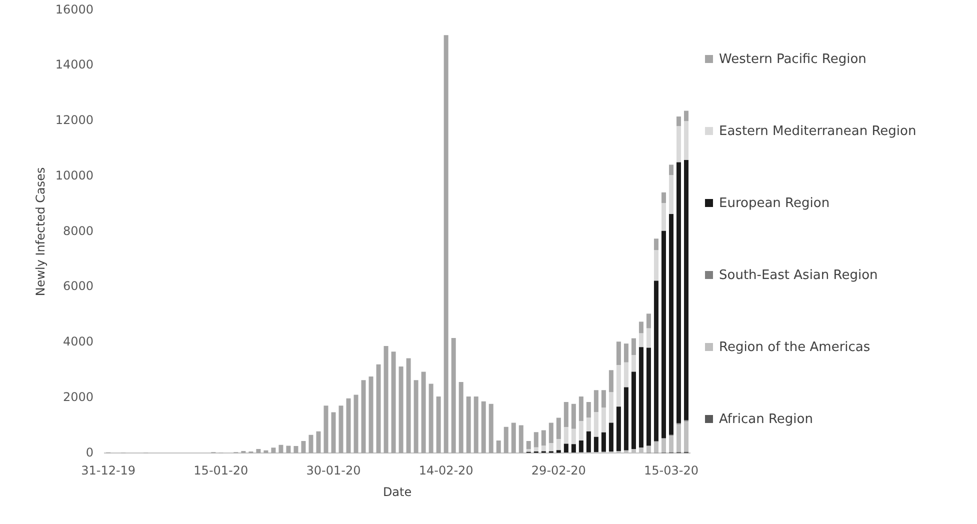 This screenshot has width=977, height=524. What do you see at coordinates (108, 471) in the screenshot?
I see `x-tick-label: 31-12-19` at bounding box center [108, 471].